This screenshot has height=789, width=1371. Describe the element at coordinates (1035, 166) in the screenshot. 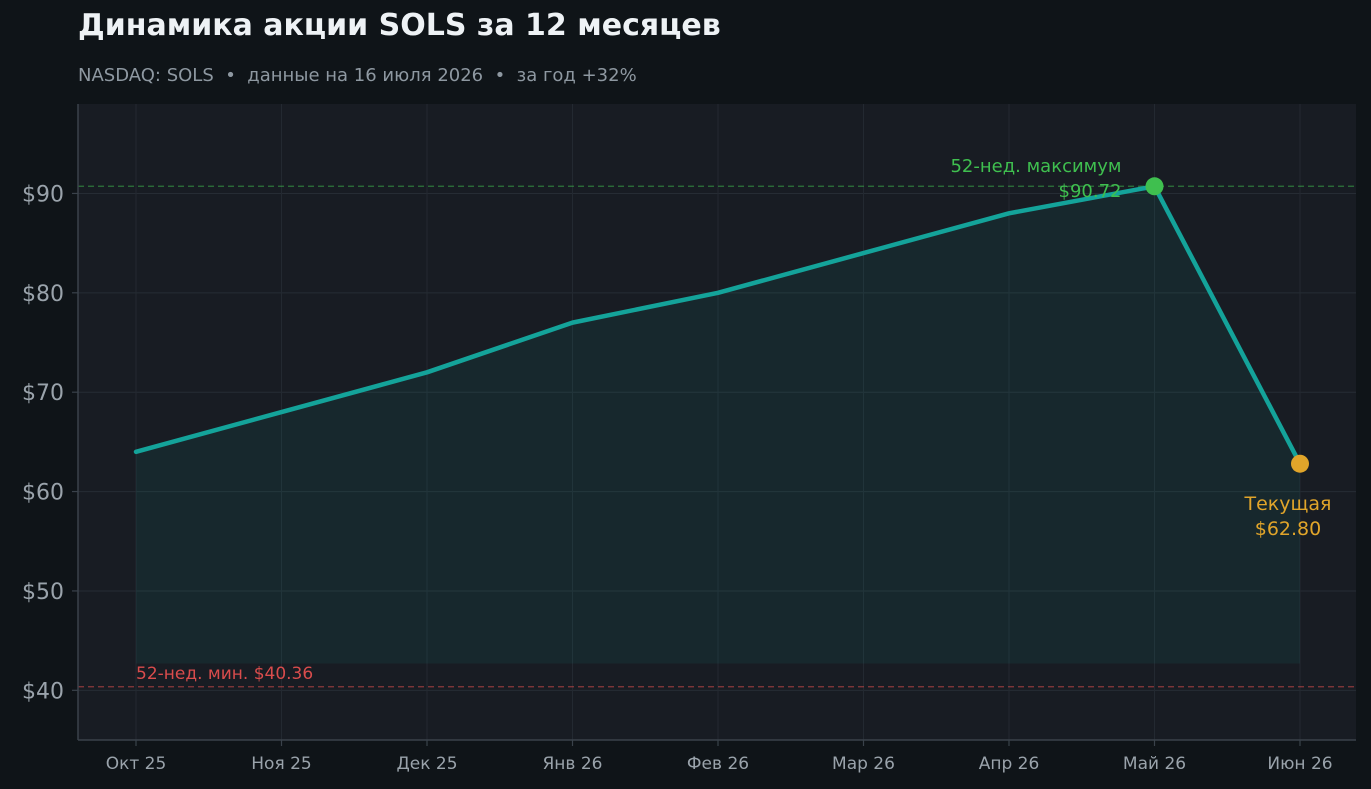

I see `high-annotation-label: 52-нед. максимум` at that location.